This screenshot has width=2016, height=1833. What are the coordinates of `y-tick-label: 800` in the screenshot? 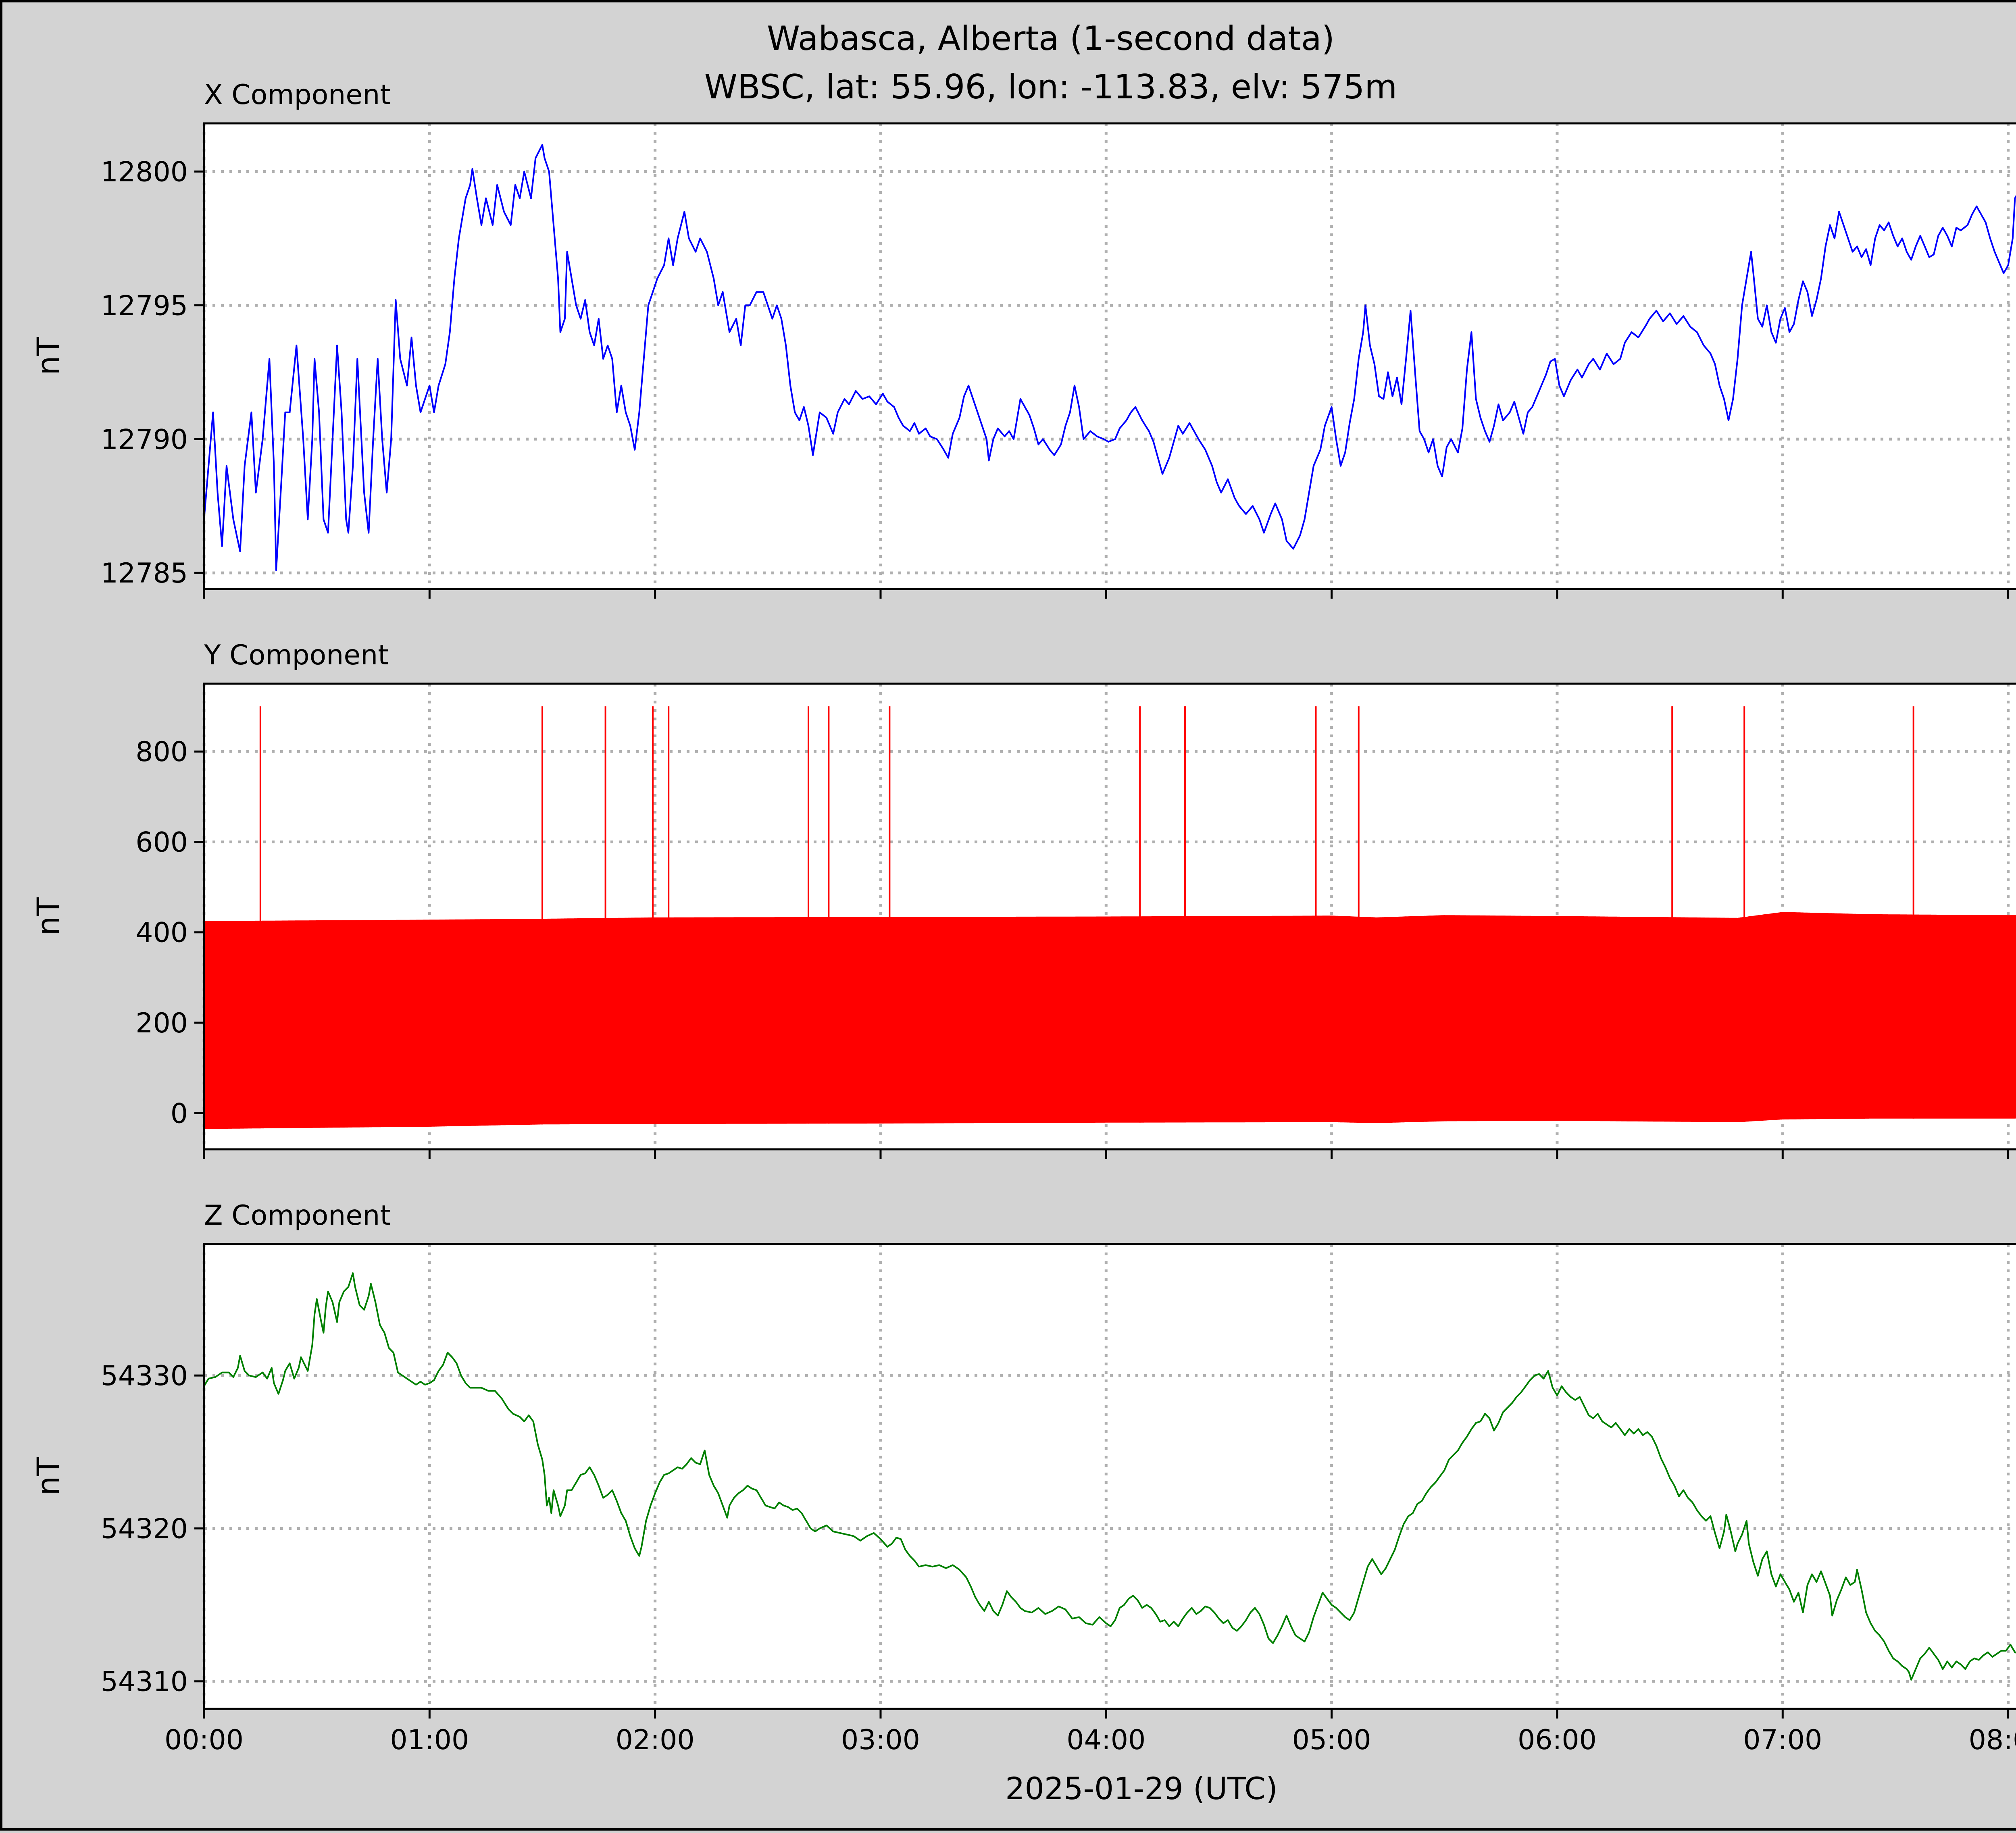 It's located at (161, 752).